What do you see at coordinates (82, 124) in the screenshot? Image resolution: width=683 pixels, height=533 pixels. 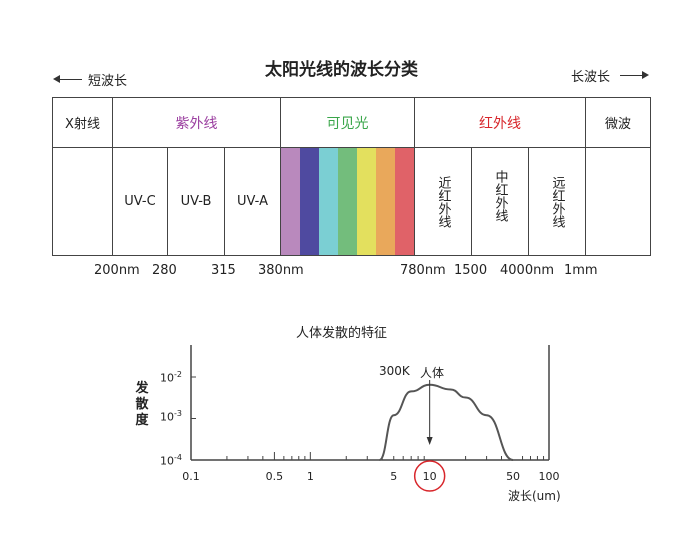 I see `region-xray: X射线` at bounding box center [82, 124].